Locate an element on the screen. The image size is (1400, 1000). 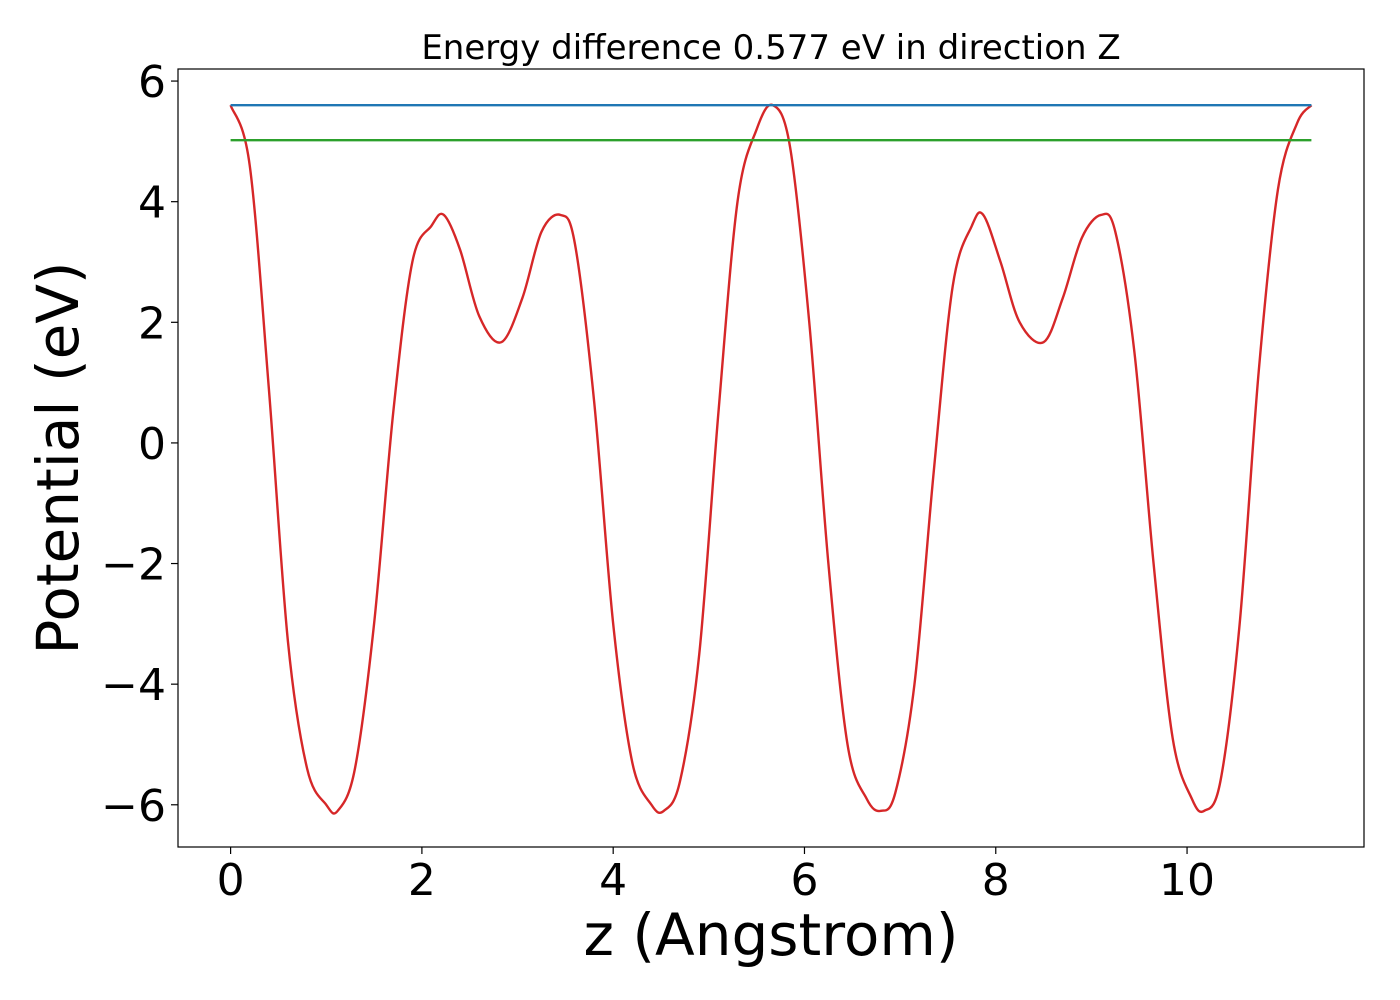
x-tick-label: 10 is located at coordinates (1187, 880).